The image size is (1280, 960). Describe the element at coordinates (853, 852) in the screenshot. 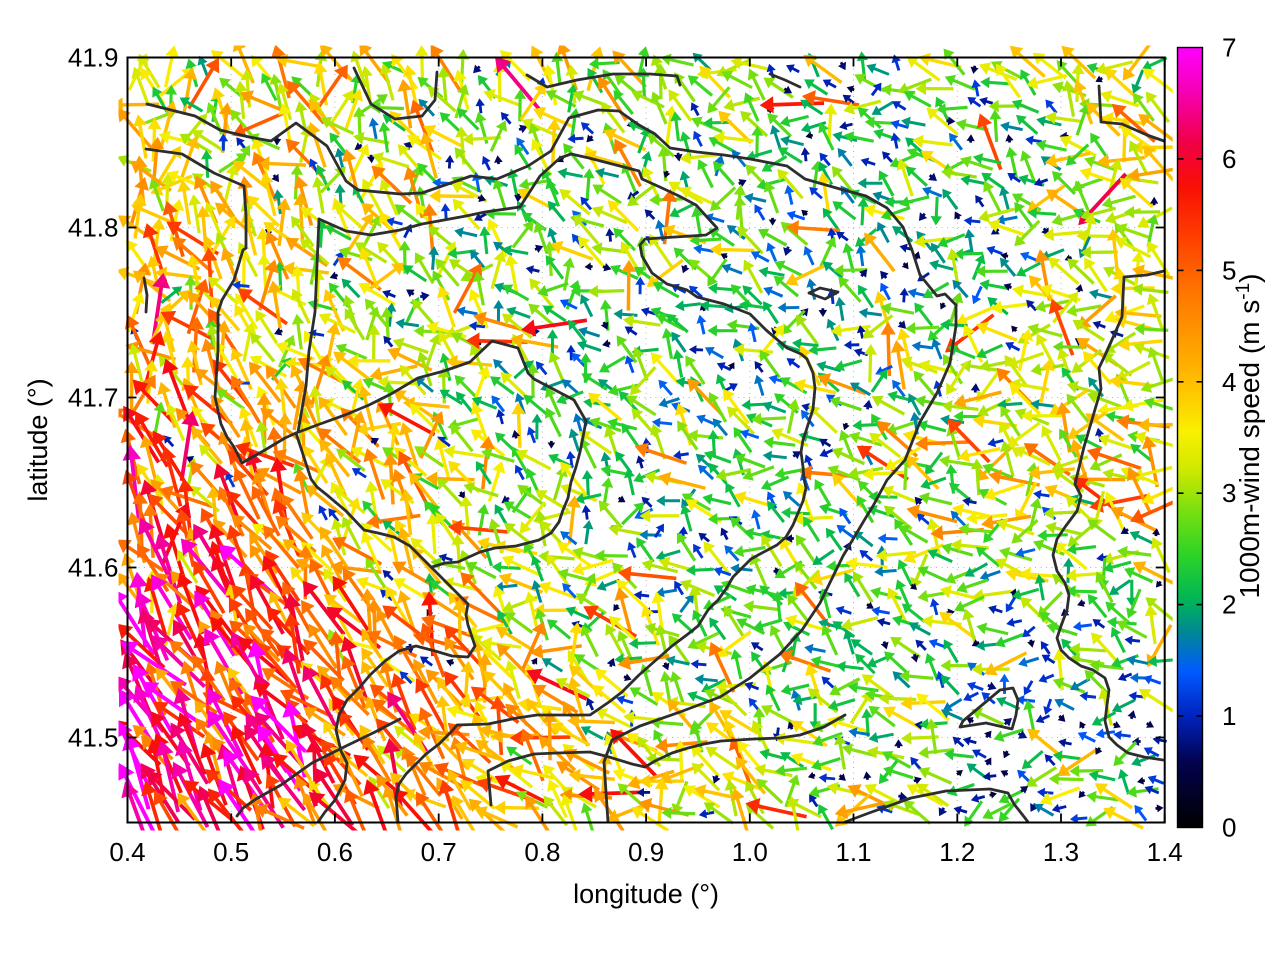

I see `svg-text: 1.1` at that location.